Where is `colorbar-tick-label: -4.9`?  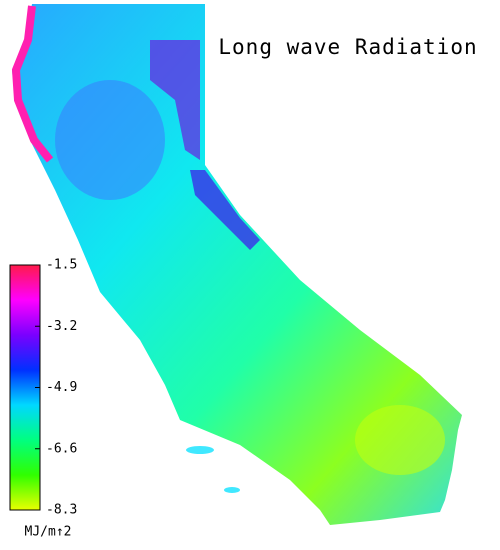
colorbar-tick-label: -4.9 is located at coordinates (61, 387).